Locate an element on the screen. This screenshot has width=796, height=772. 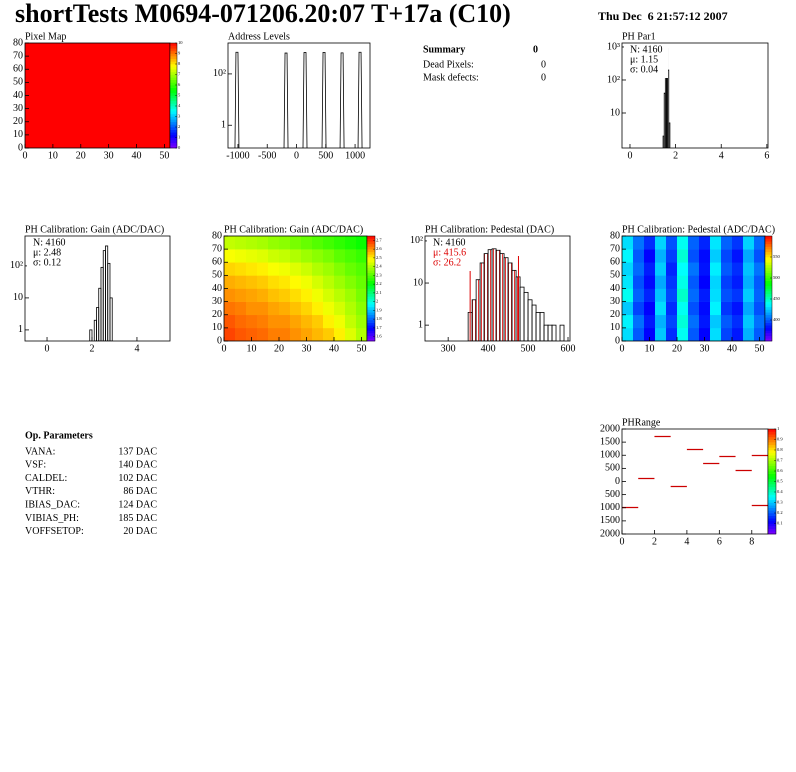
op-value: 185 DAC is located at coordinates (137, 518).